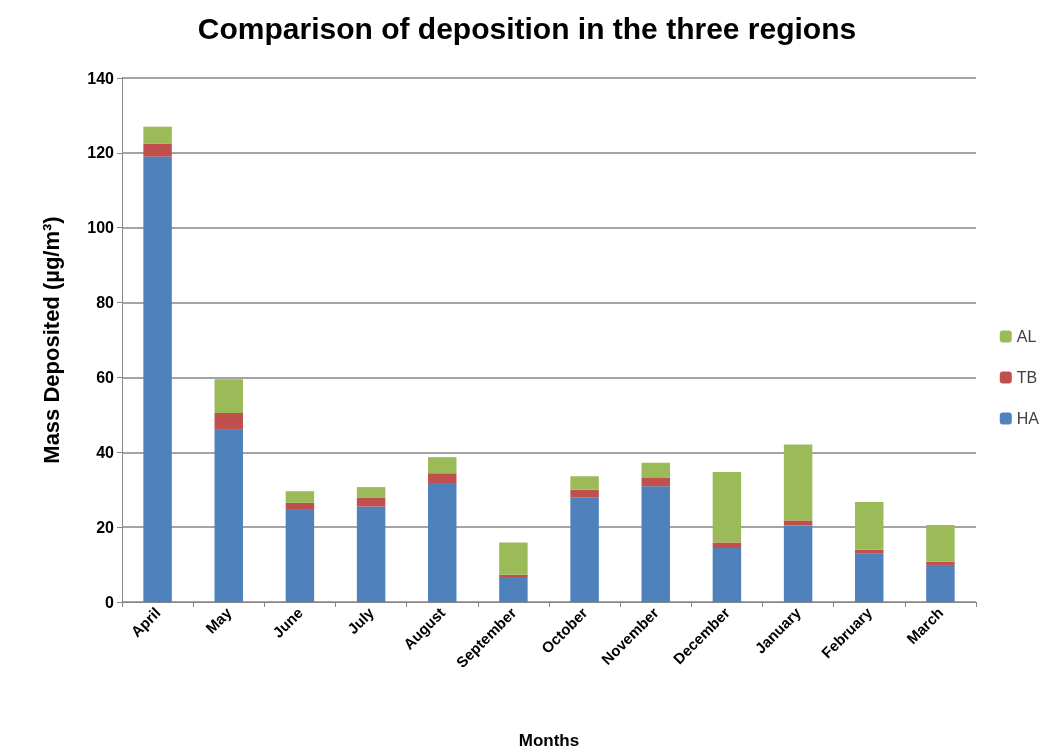  What do you see at coordinates (51, 340) in the screenshot?
I see `y-axis-title: Mass Deposited (µg/m³)` at bounding box center [51, 340].